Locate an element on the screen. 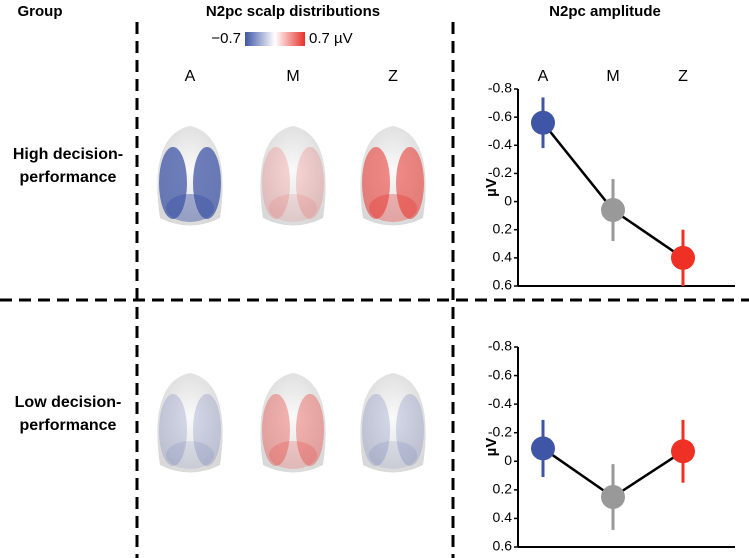 The height and width of the screenshot is (558, 749). colorbar is located at coordinates (275, 39).